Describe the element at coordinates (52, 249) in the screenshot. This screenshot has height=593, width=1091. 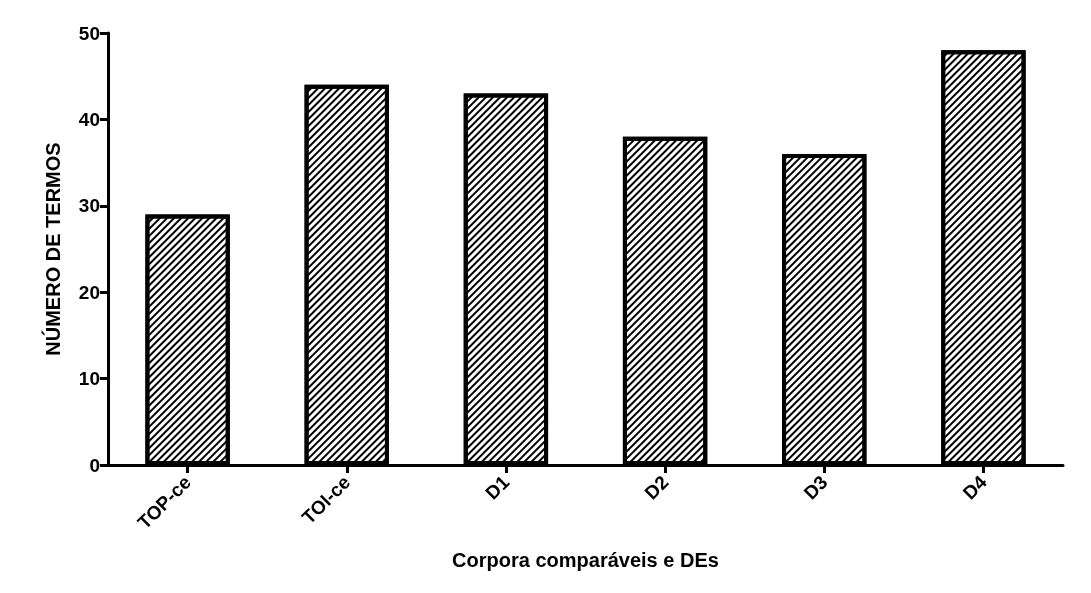
I see `y-axis-title: NÚMERO DE TERMOS` at that location.